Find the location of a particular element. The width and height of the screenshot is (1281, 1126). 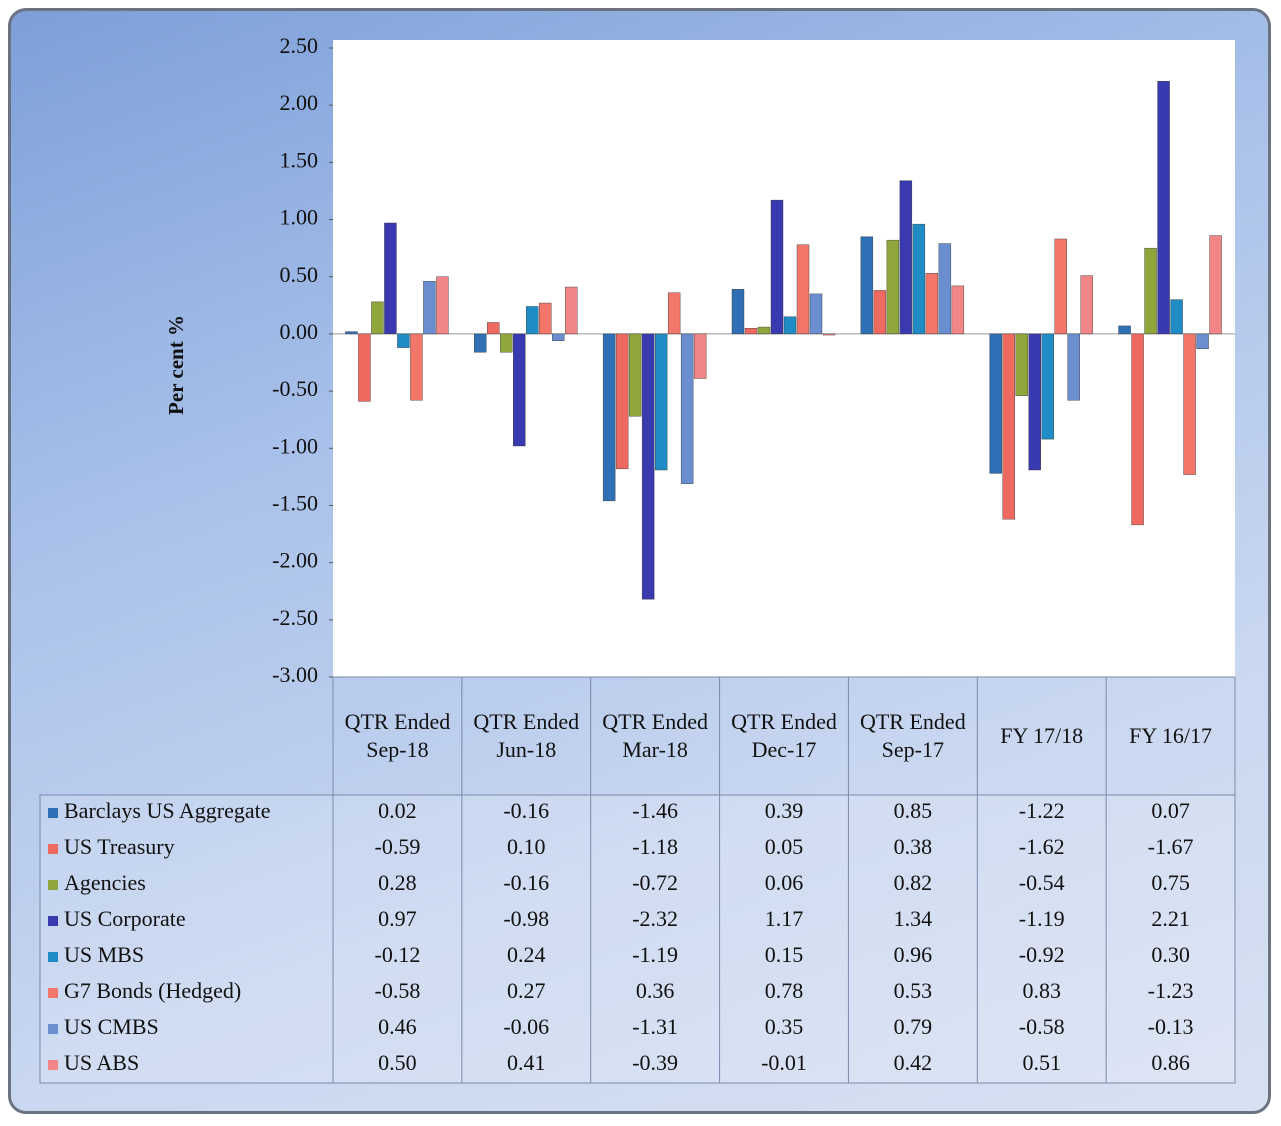

y-tick-label: -2.50 is located at coordinates (295, 617).